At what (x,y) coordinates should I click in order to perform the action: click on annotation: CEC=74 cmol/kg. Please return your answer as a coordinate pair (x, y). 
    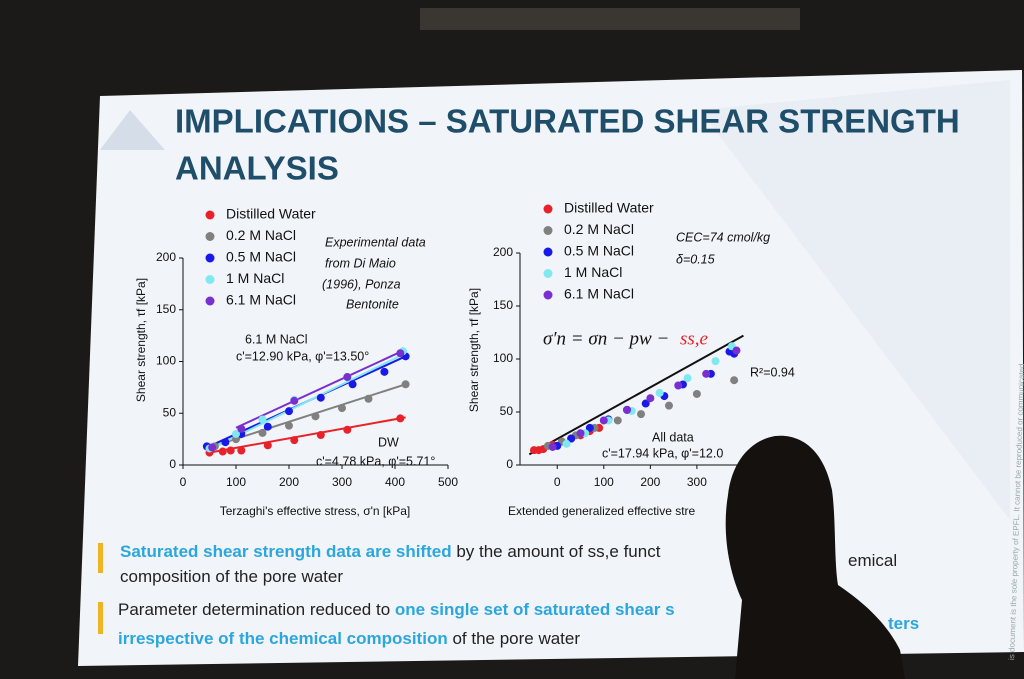
    Looking at the image, I should click on (723, 237).